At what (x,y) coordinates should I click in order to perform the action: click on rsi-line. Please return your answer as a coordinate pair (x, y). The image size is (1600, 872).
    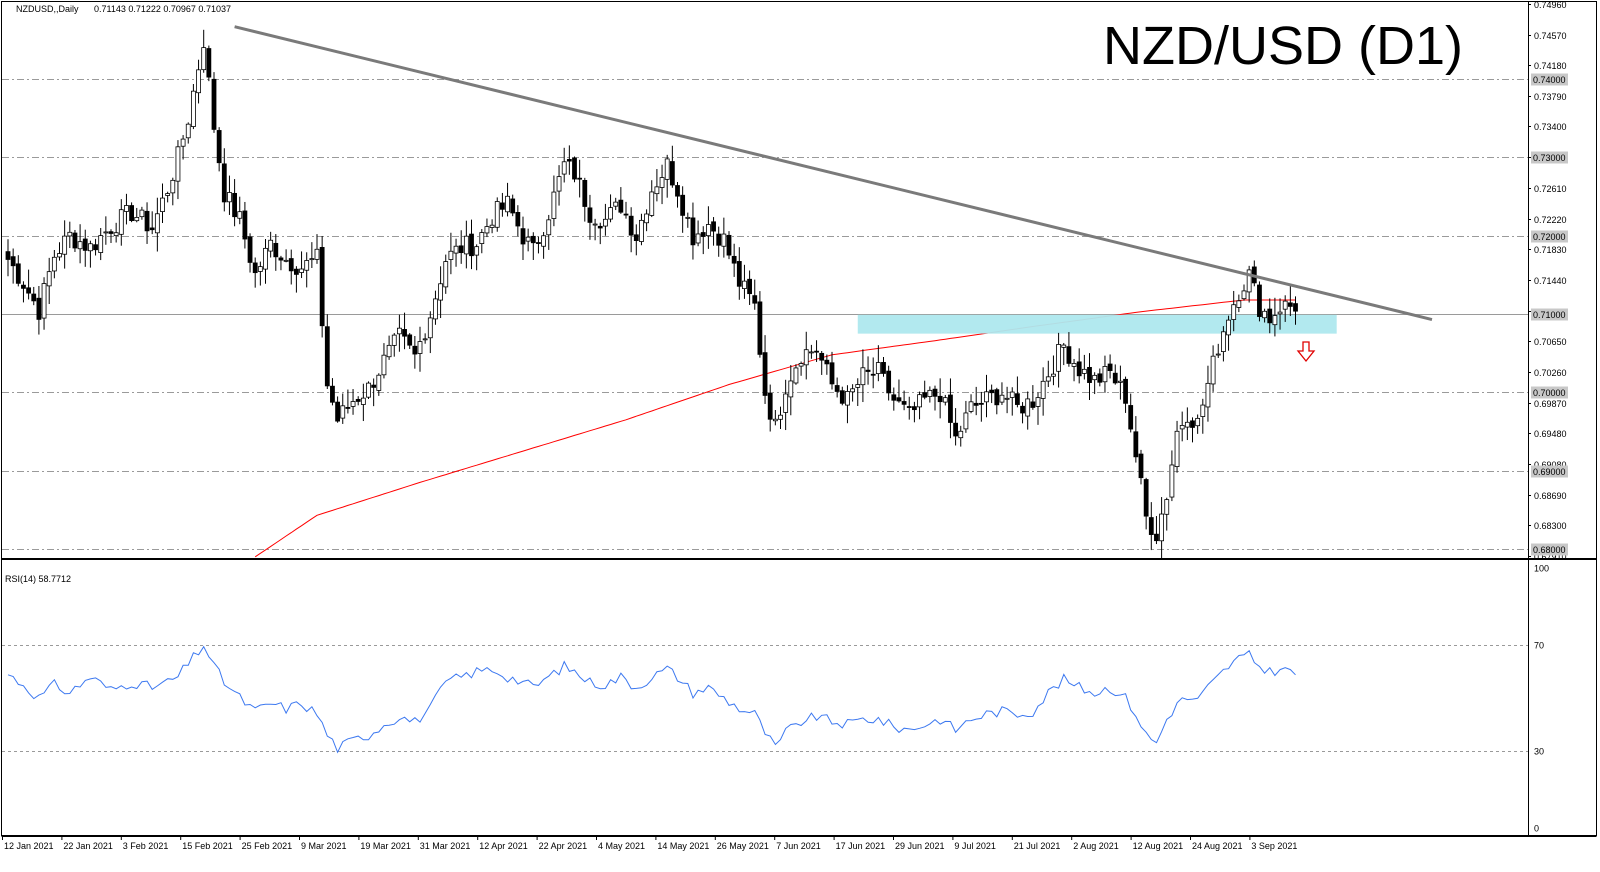
    Looking at the image, I should click on (651, 699).